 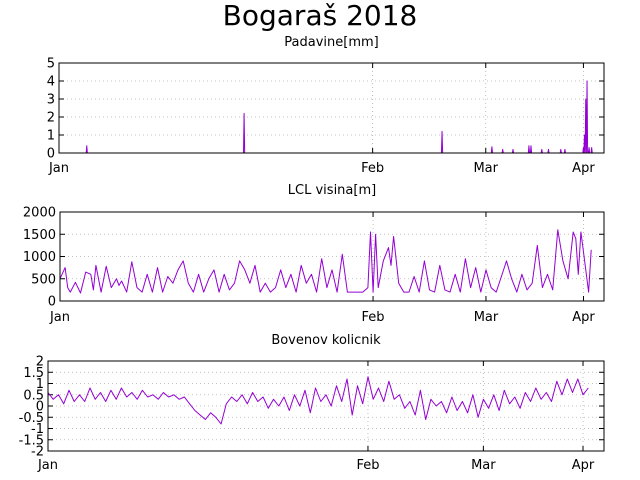 What do you see at coordinates (367, 465) in the screenshot?
I see `panel-3-xtick-label: Feb` at bounding box center [367, 465].